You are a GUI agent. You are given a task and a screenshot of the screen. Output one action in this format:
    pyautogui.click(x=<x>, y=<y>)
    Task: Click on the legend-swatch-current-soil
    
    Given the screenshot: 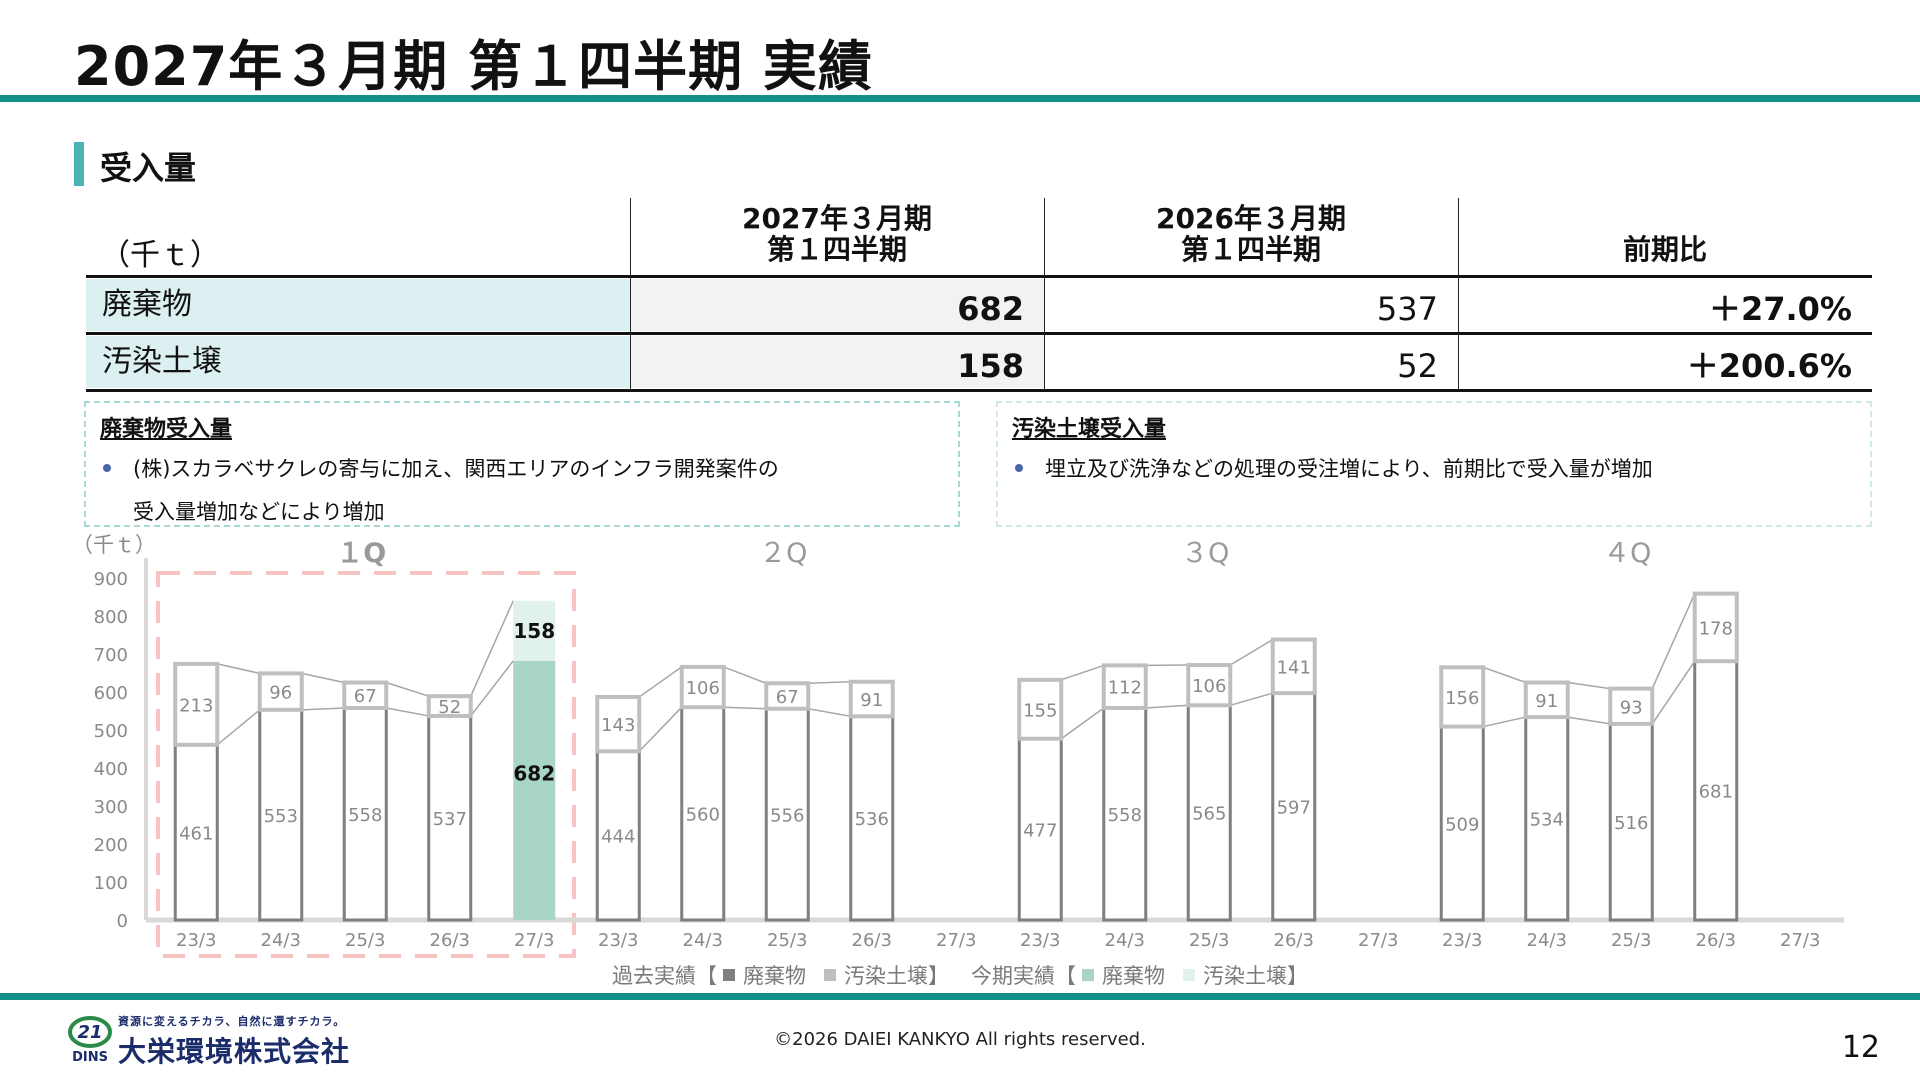 What is the action you would take?
    pyautogui.click(x=1189, y=975)
    